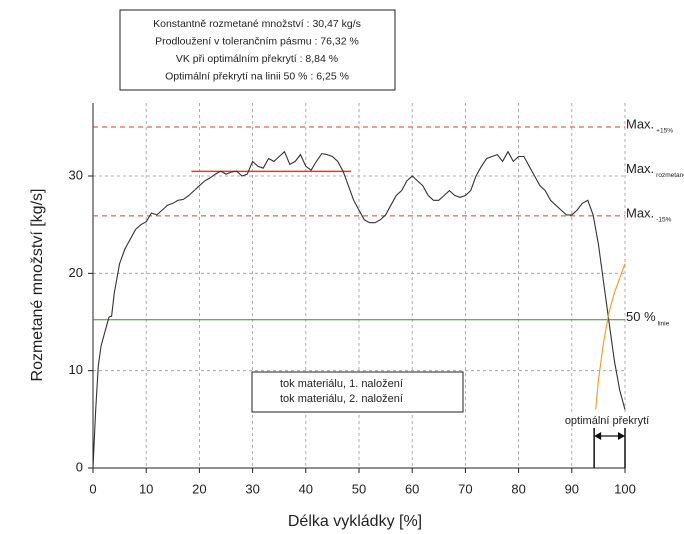  Describe the element at coordinates (625, 488) in the screenshot. I see `x-tick-label: 100` at that location.